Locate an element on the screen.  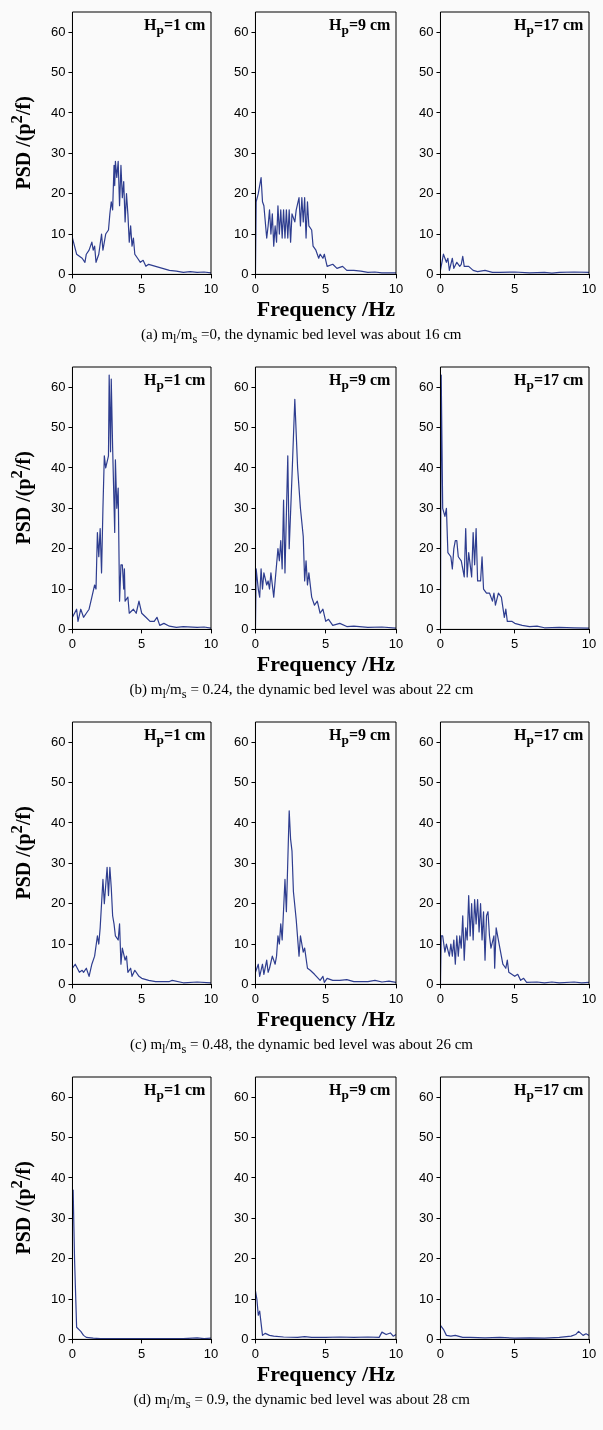
text: (a) m$_{l}$/m$_{s}$ =0, the dynamic bed level was about 16 cm is located at coordinates (301, 336).